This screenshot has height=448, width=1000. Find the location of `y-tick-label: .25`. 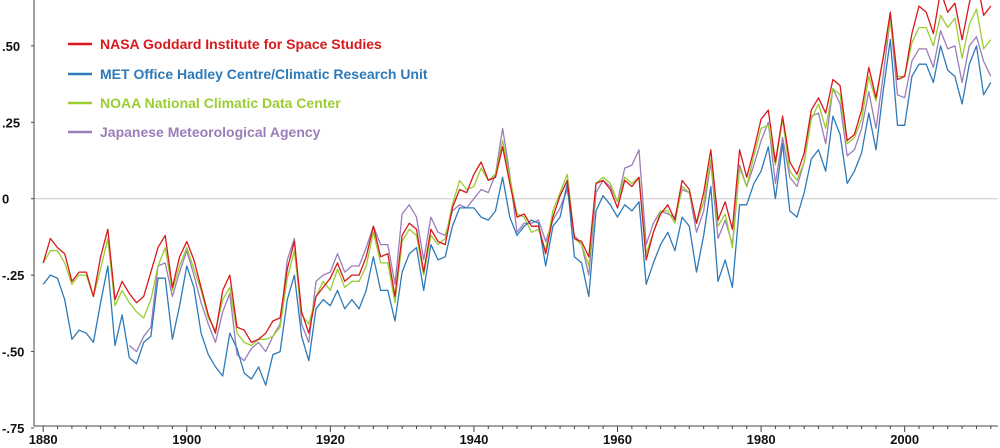

y-tick-label: .25 is located at coordinates (11, 122).